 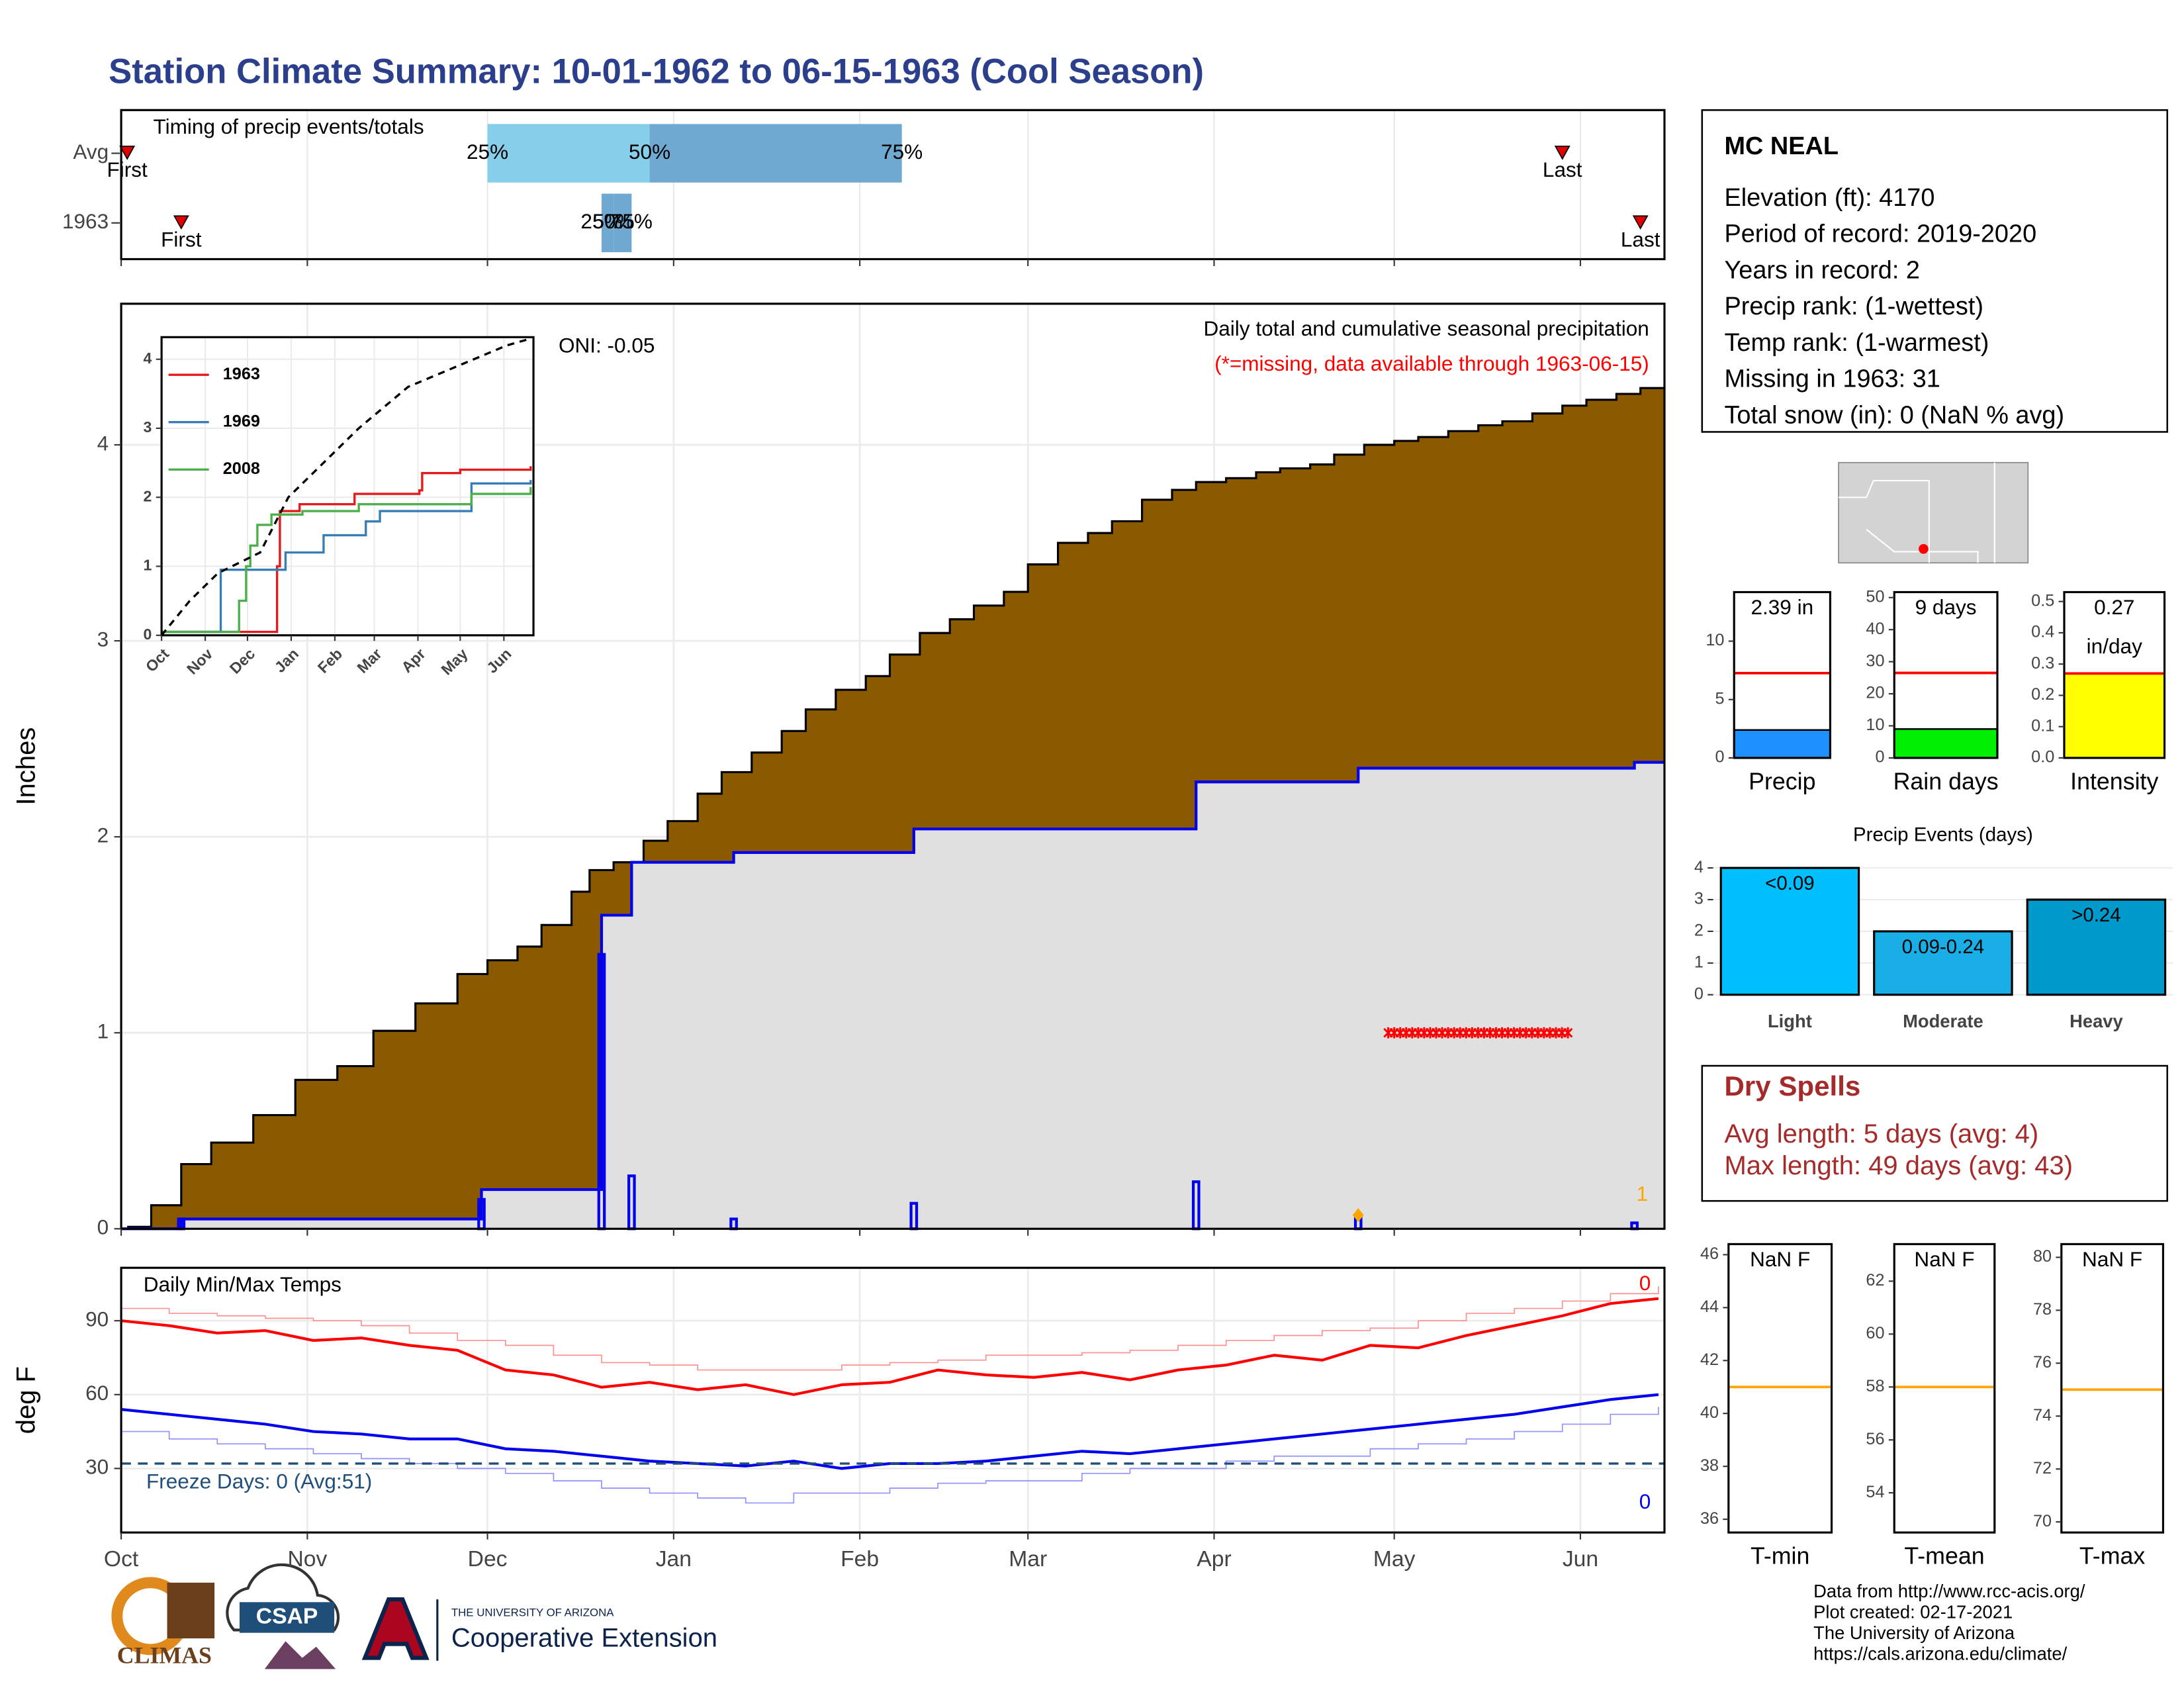 What do you see at coordinates (346, 549) in the screenshot?
I see `year-line` at bounding box center [346, 549].